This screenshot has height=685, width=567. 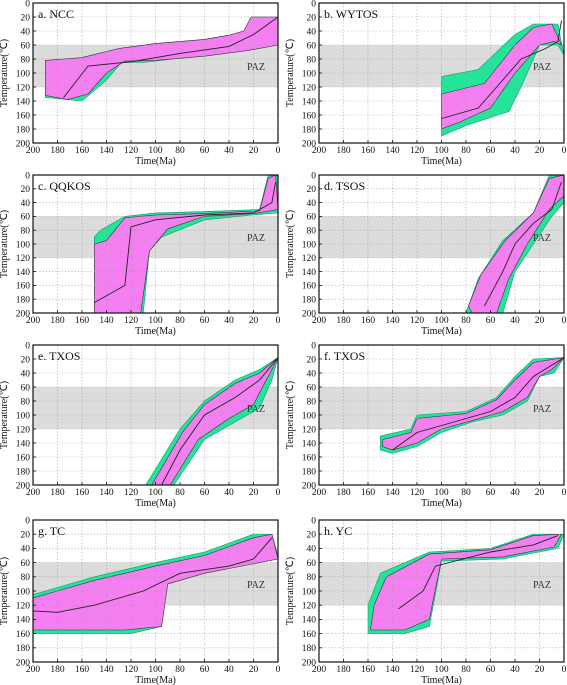 I want to click on panel-title: b. WYTOS, so click(x=351, y=14).